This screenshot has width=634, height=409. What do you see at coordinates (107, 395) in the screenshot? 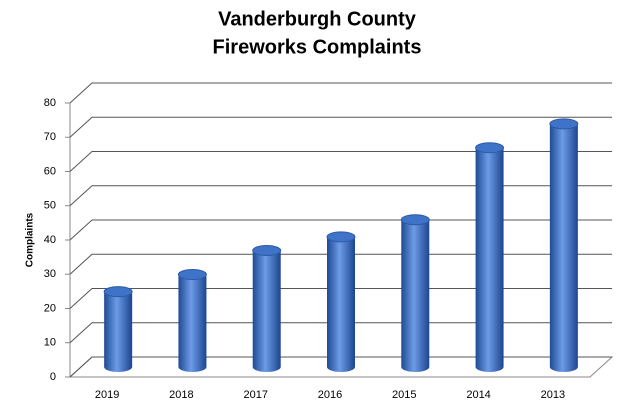
I see `x-tick-label: 2019` at bounding box center [107, 395].